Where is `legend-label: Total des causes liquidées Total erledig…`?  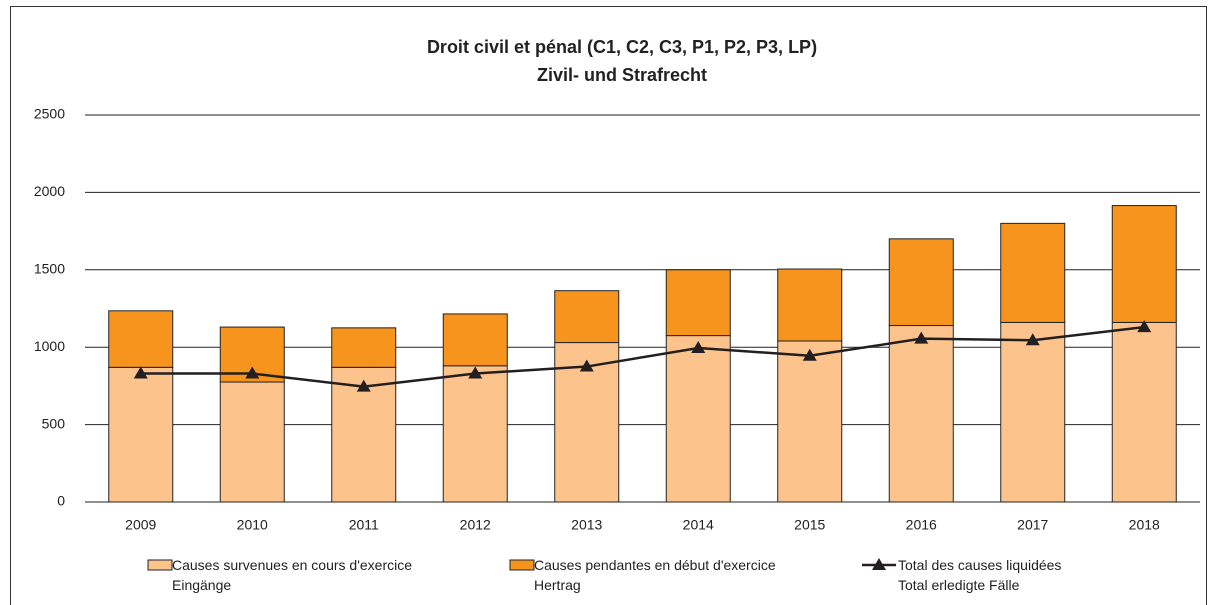
legend-label: Total des causes liquidées Total erledig… is located at coordinates (980, 575).